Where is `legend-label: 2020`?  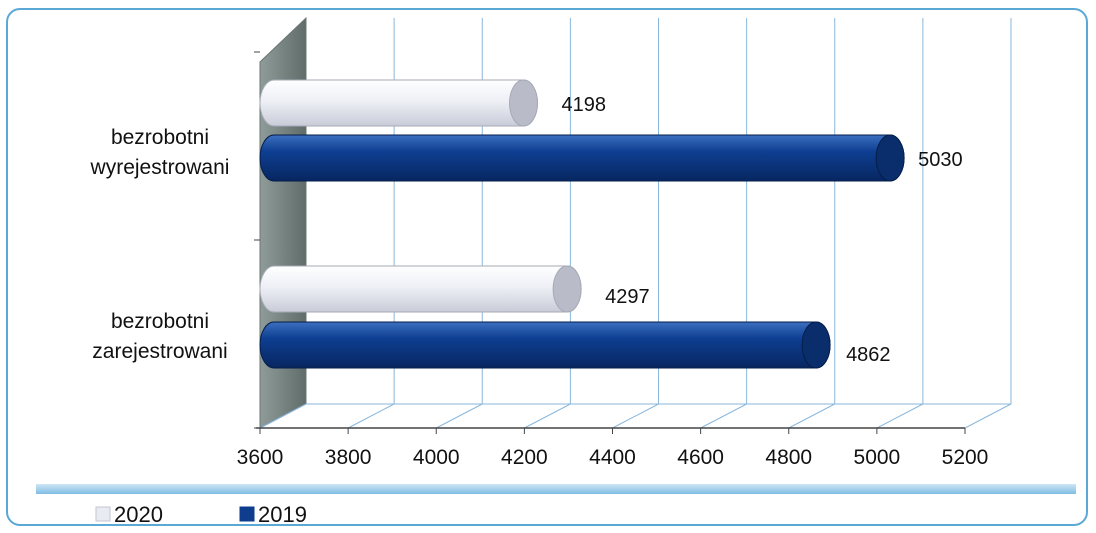 legend-label: 2020 is located at coordinates (138, 514).